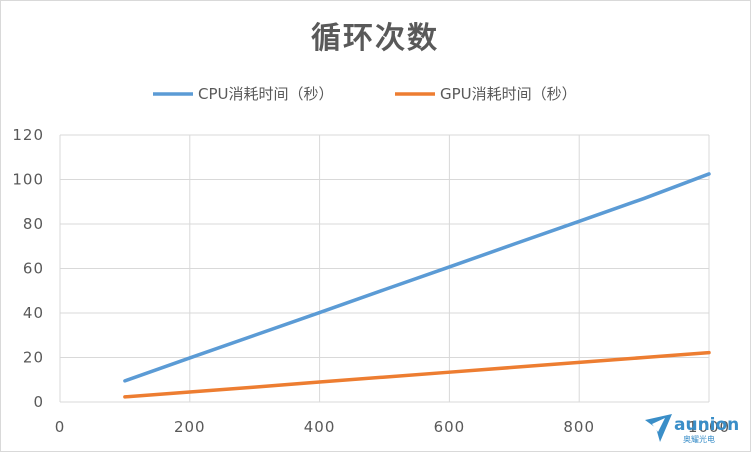  Describe the element at coordinates (33, 224) in the screenshot. I see `y-tick-label: 80` at that location.